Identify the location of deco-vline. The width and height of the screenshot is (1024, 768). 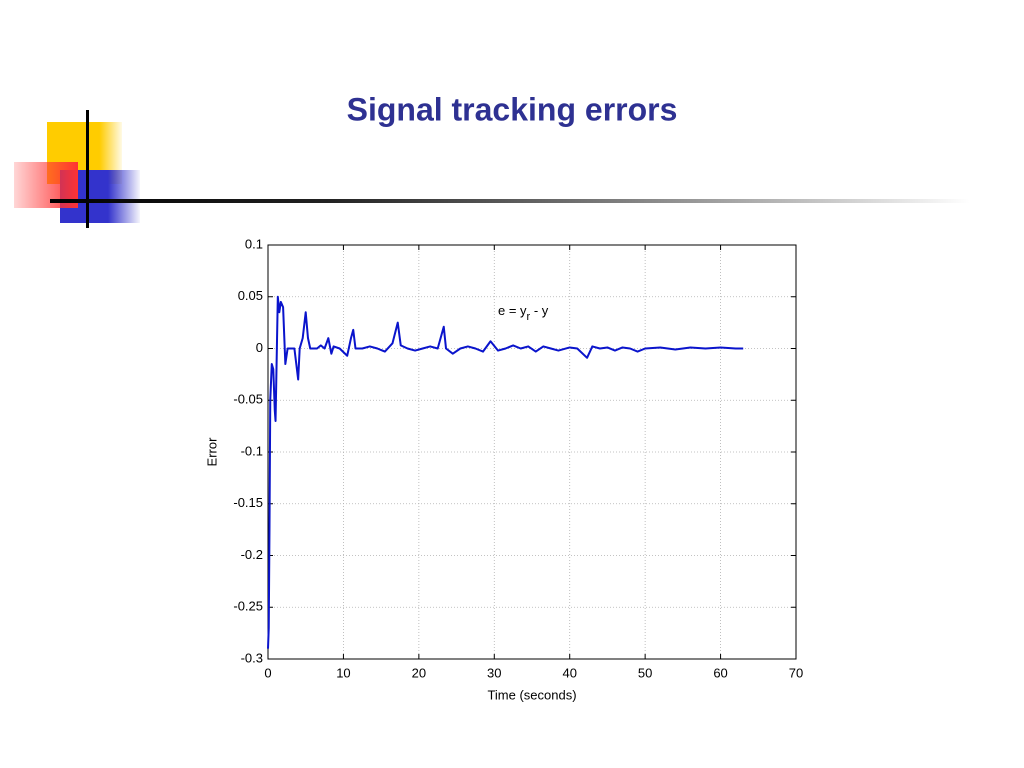
(87, 169).